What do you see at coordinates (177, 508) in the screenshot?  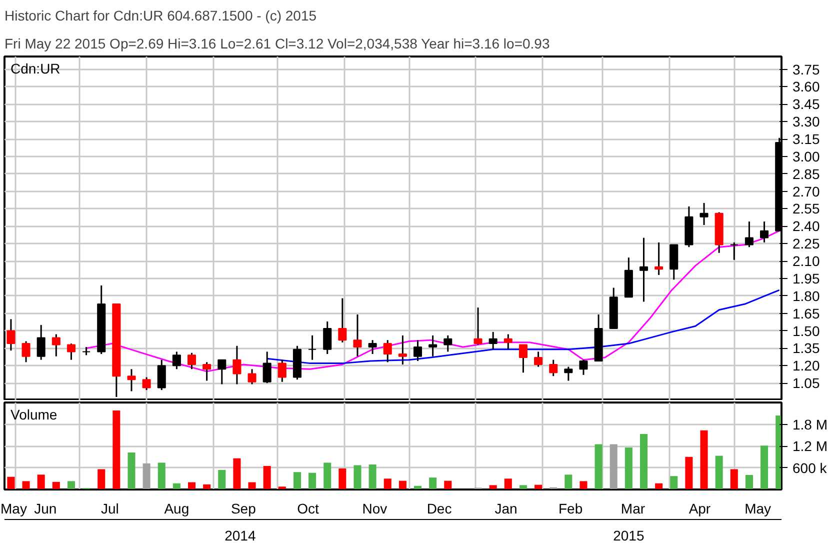 I see `x-tick-label: Aug` at bounding box center [177, 508].